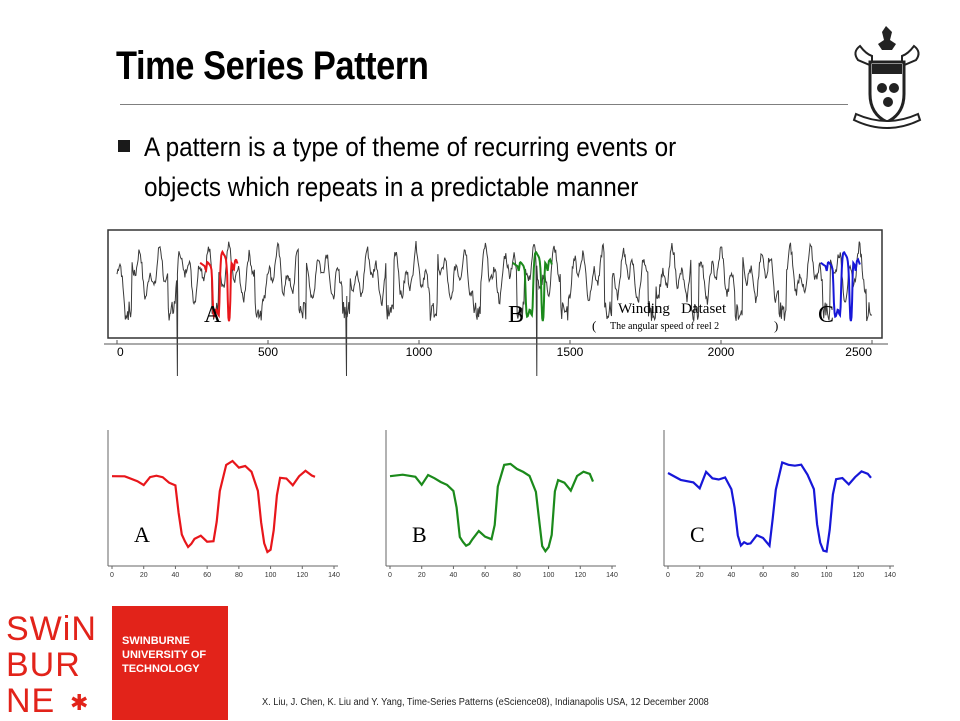 Image resolution: width=960 pixels, height=721 pixels. Describe the element at coordinates (532, 286) in the screenshot. I see `pattern-b-highlight-line` at that location.